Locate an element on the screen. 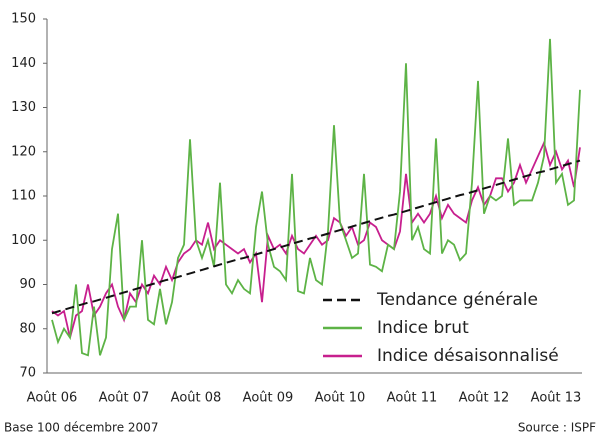 This screenshot has width=600, height=436. x-tick-label: Août 09 is located at coordinates (268, 398).